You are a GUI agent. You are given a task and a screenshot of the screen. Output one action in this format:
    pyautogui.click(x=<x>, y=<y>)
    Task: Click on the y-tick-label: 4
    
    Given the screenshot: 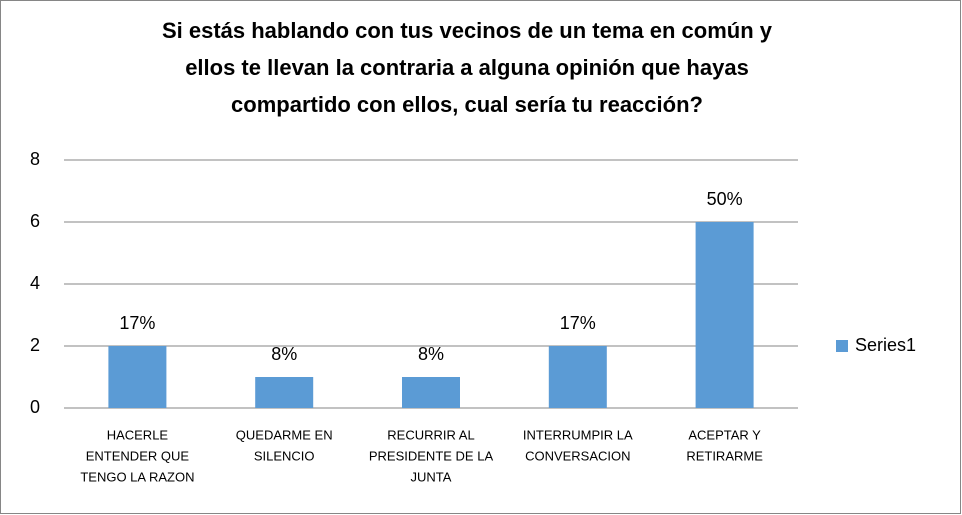 What is the action you would take?
    pyautogui.click(x=35, y=283)
    